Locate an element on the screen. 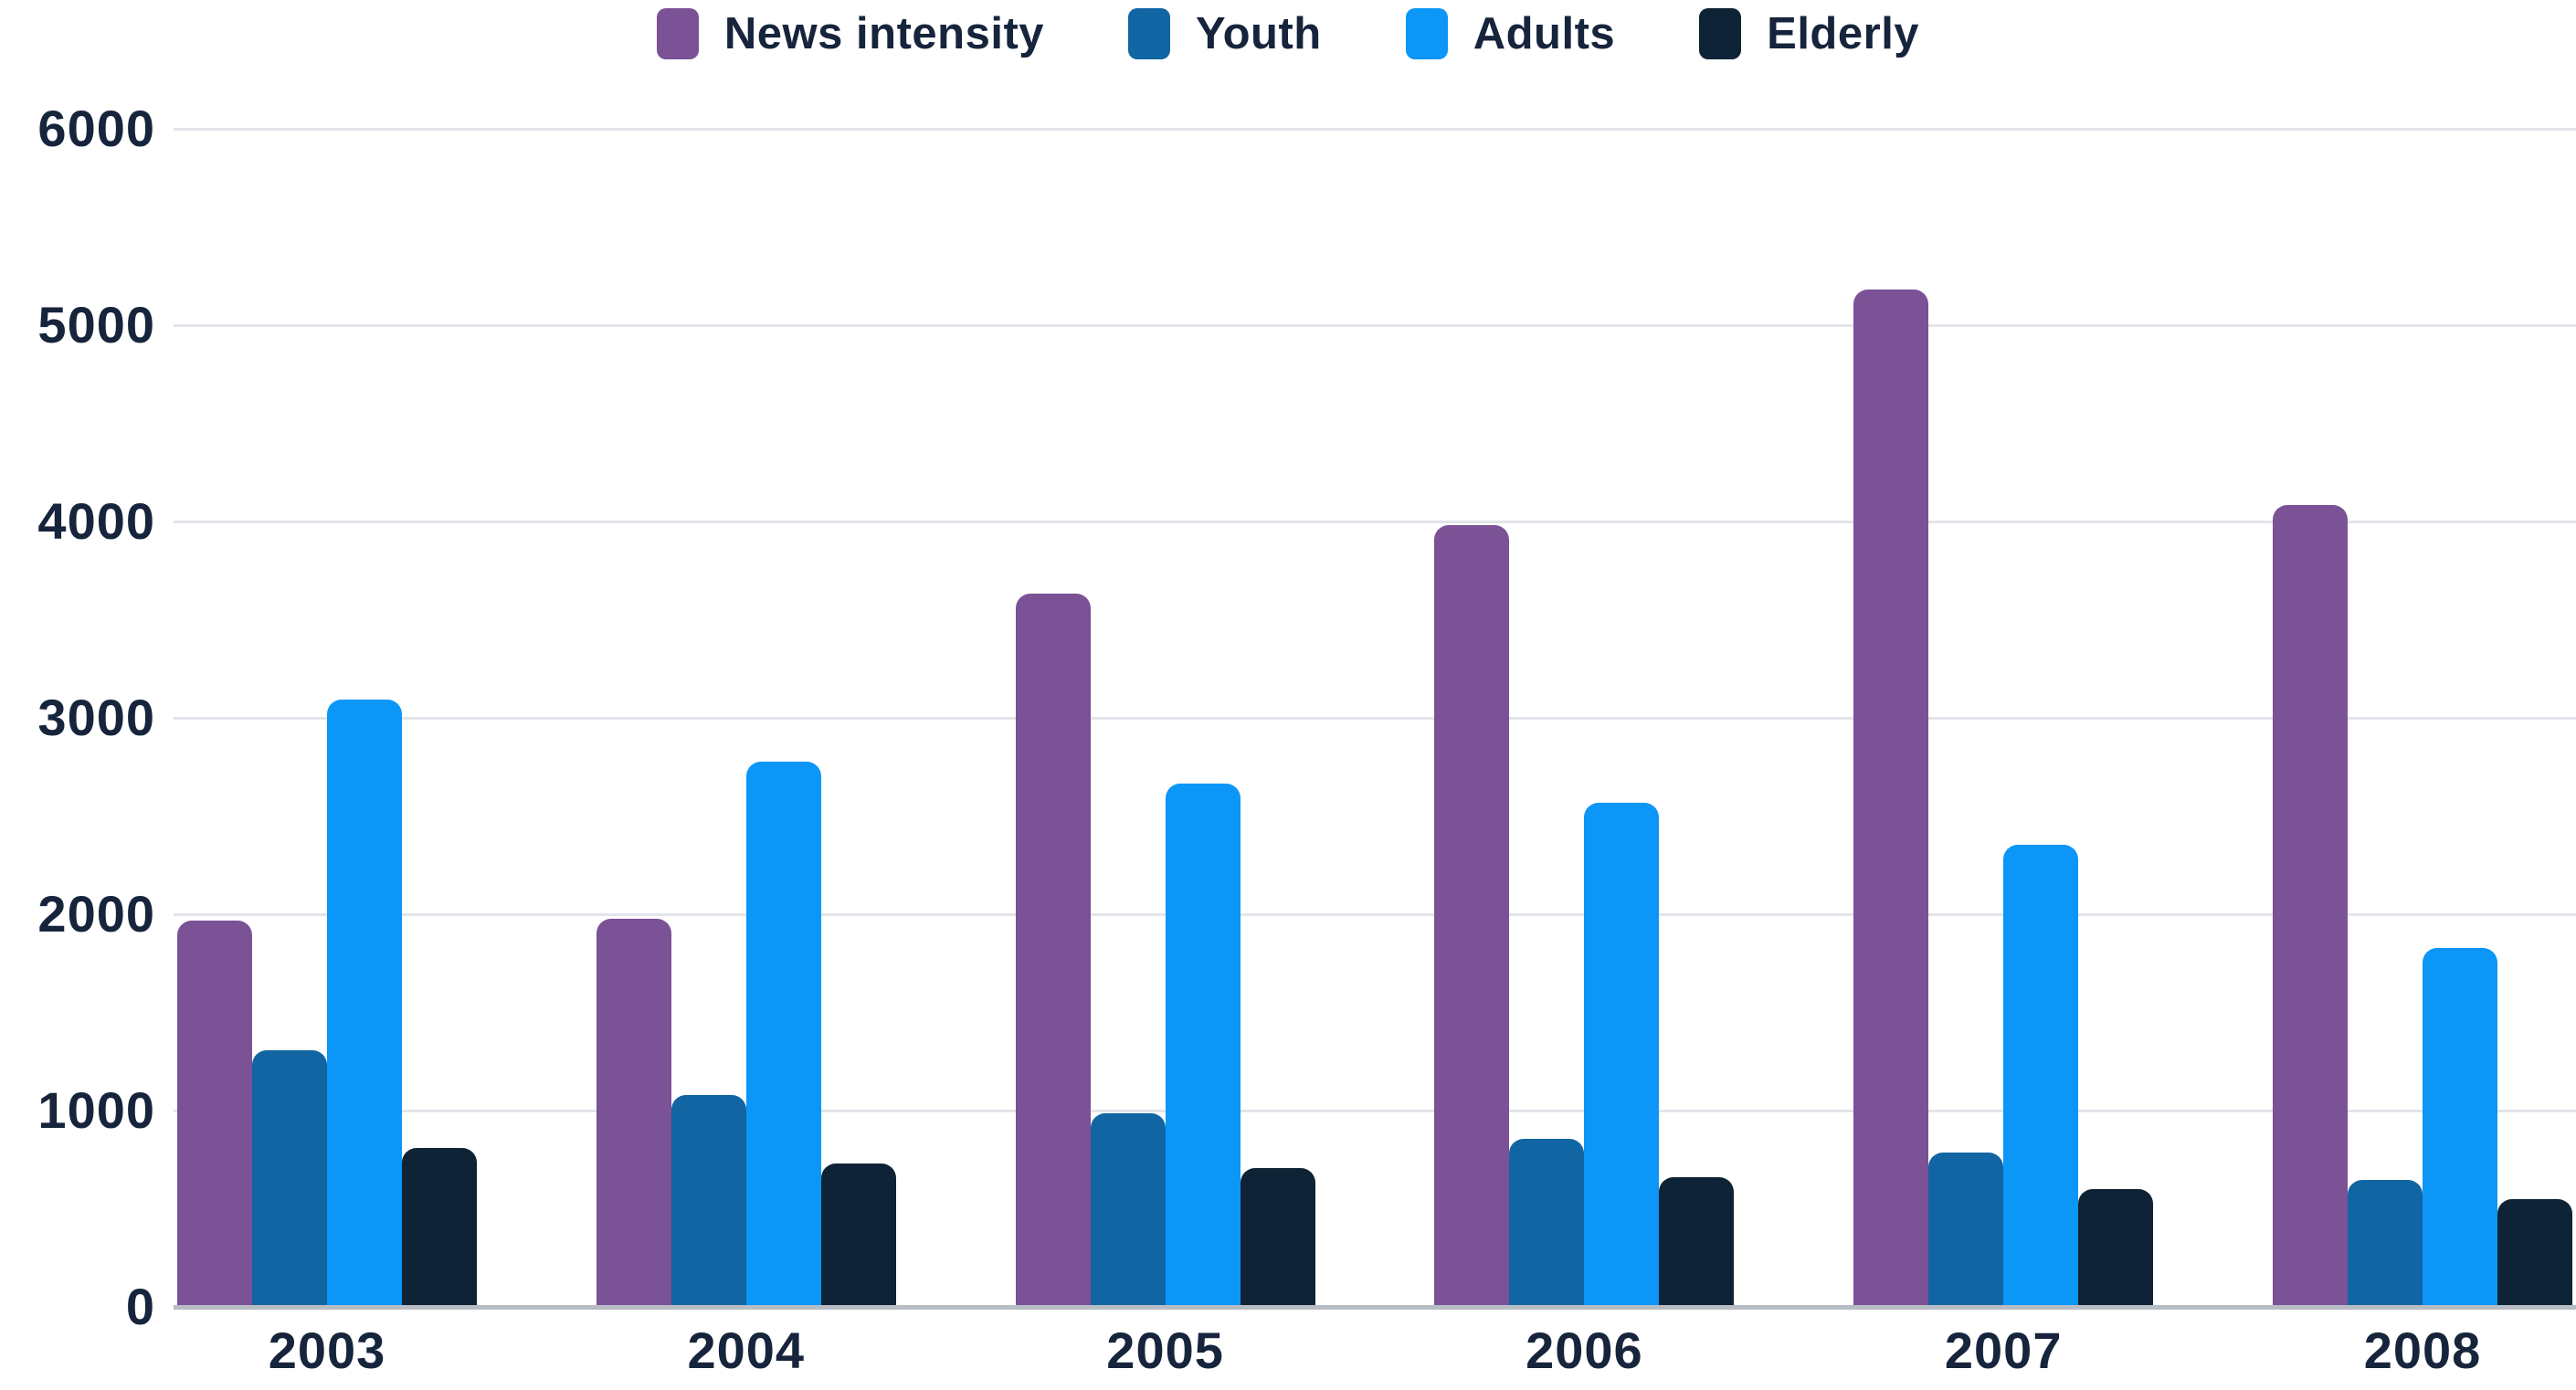 The height and width of the screenshot is (1390, 2576). x-tick-2006: 2006 is located at coordinates (1585, 1350).